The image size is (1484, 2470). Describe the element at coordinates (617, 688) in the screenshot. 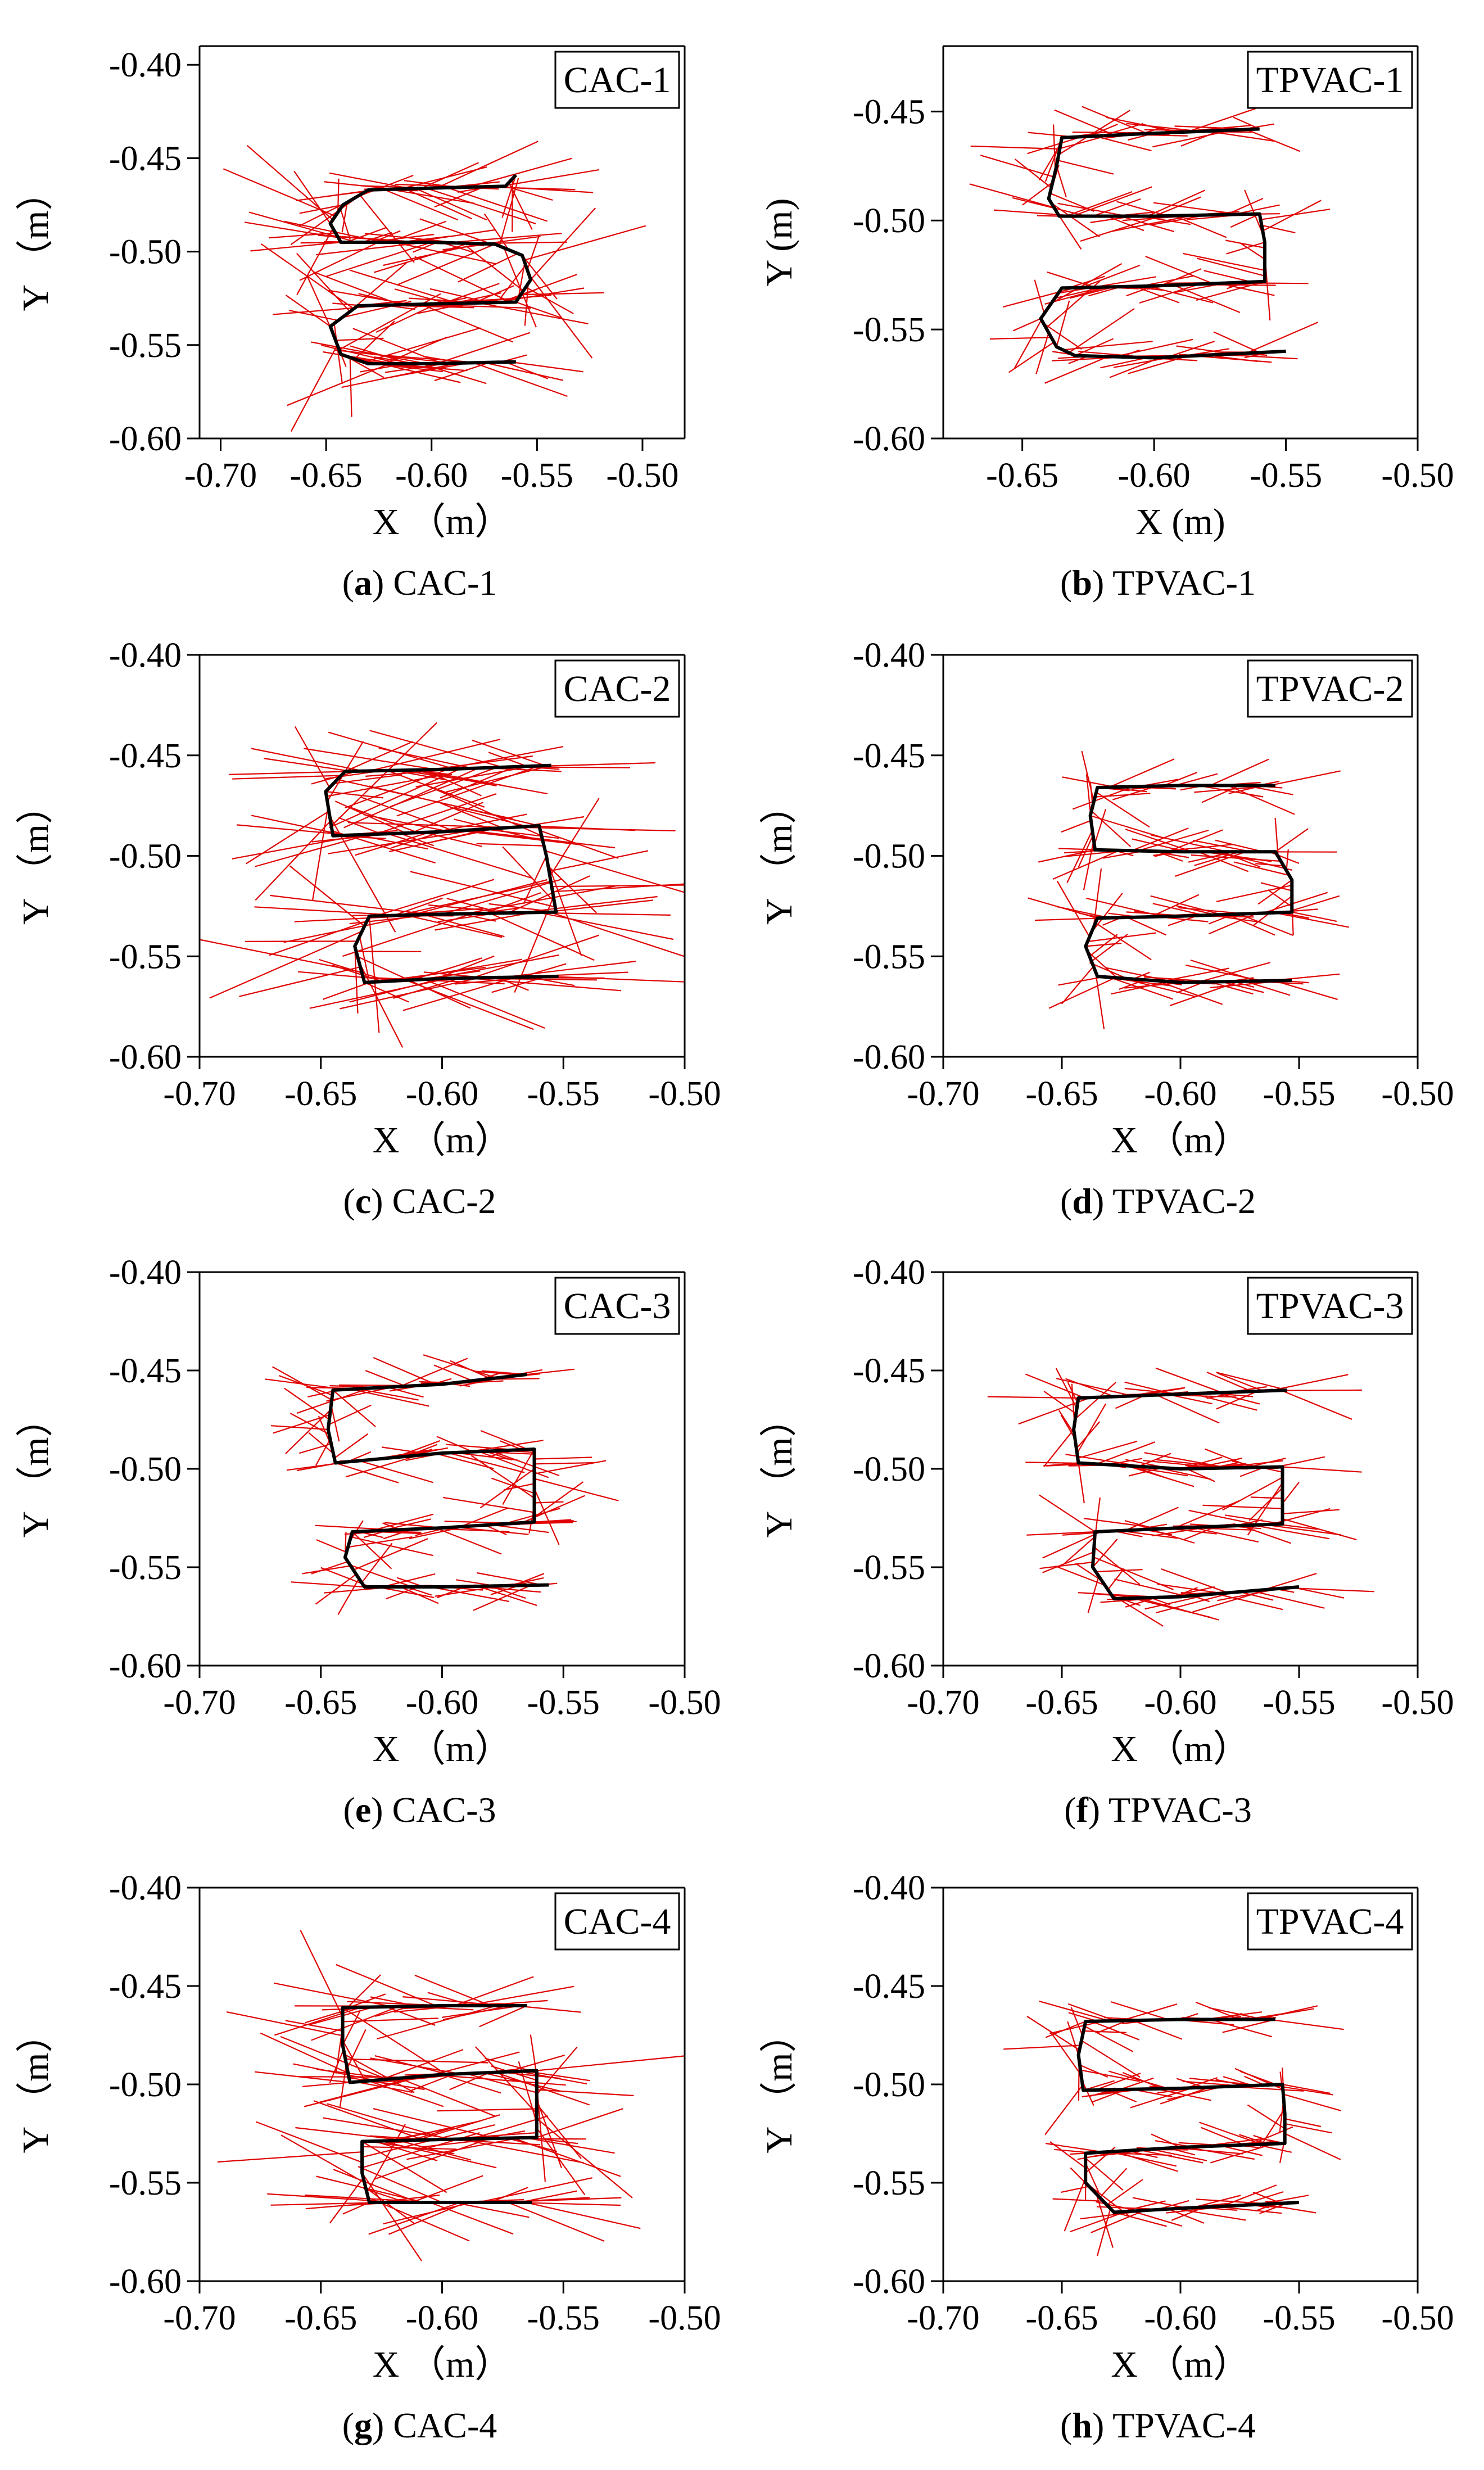

I see `title-frame` at that location.